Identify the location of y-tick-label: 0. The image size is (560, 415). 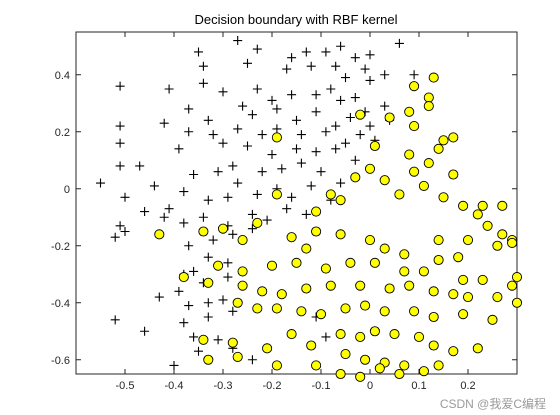
(67, 190).